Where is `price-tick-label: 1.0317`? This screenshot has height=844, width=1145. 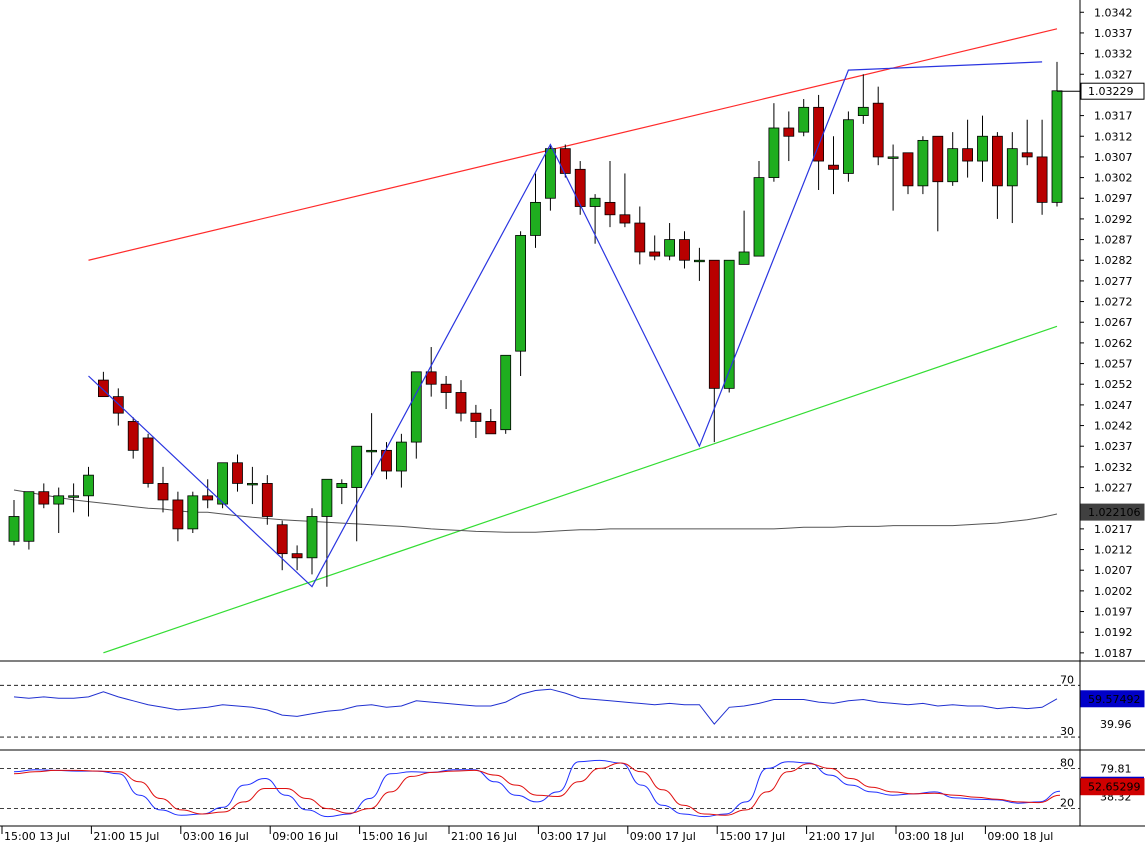 price-tick-label: 1.0317 is located at coordinates (1113, 116).